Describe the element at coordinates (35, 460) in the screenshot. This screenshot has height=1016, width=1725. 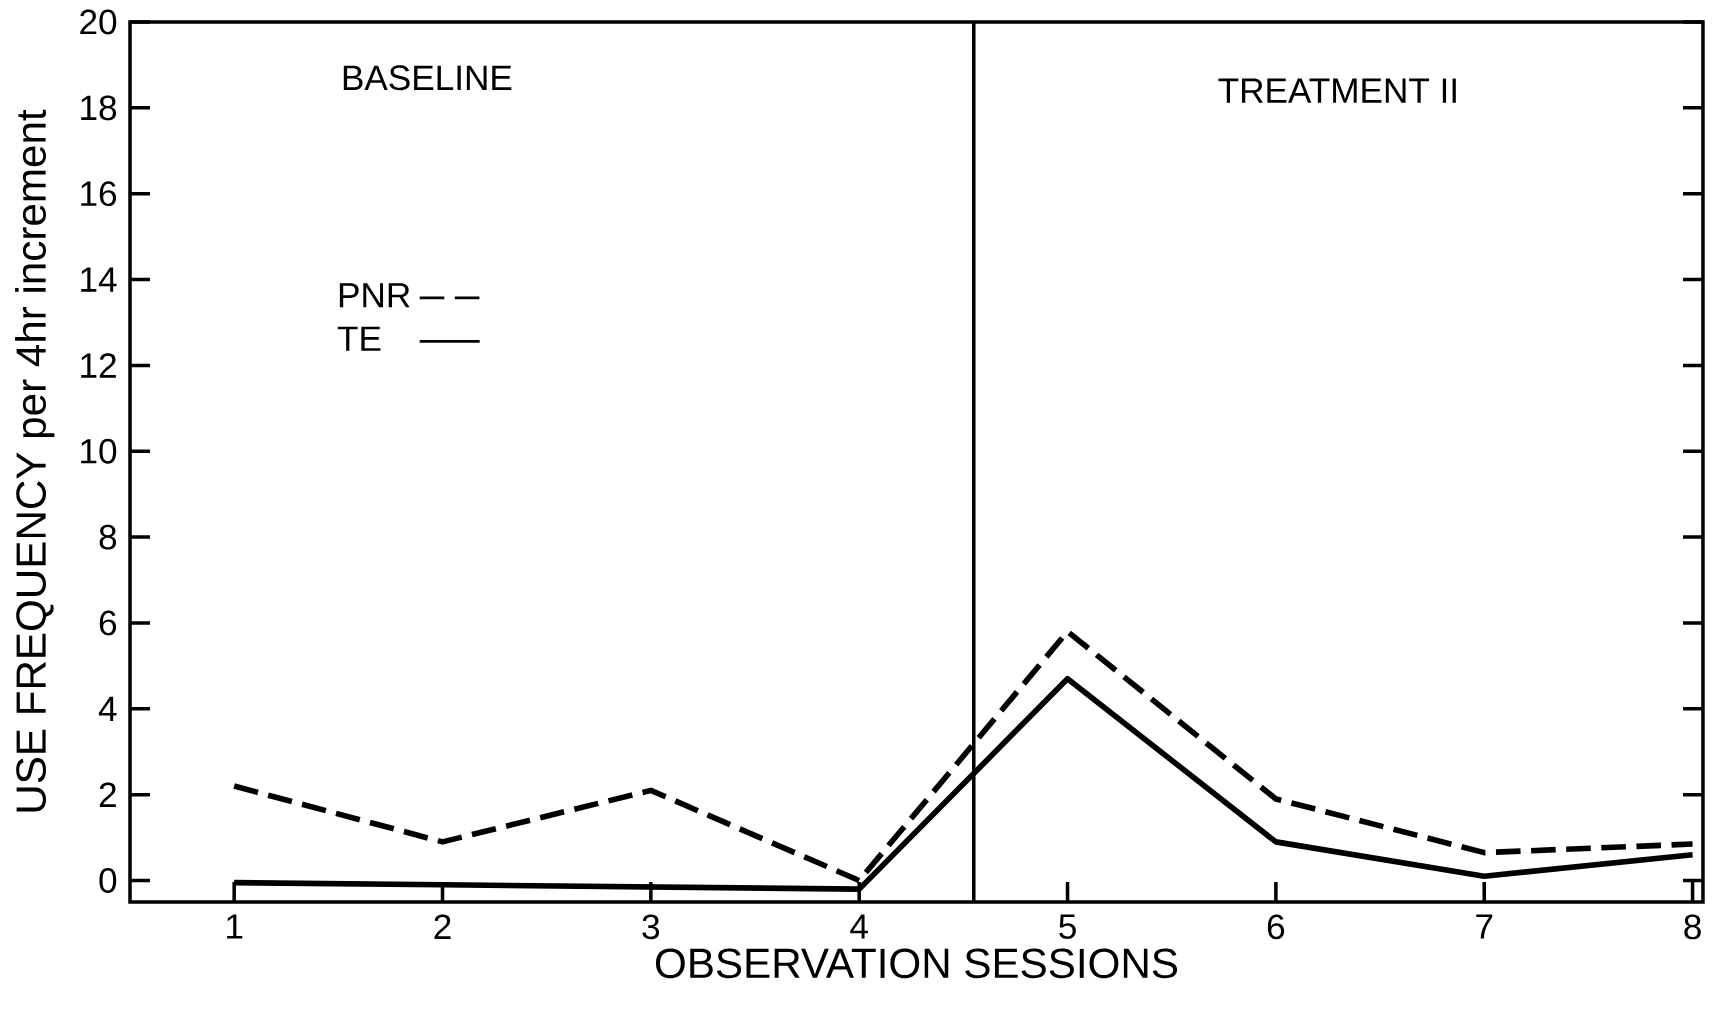
I see `y-axis-title: USE FREQUENCY per 4hr increment` at that location.